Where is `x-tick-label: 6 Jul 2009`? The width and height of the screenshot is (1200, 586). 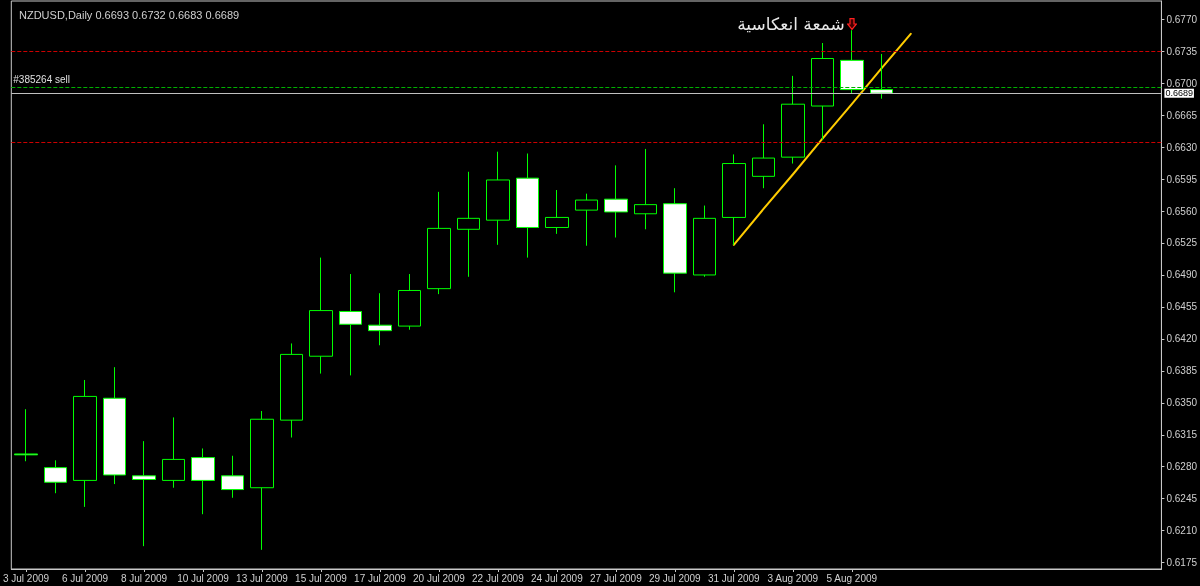
x-tick-label: 6 Jul 2009 is located at coordinates (85, 578).